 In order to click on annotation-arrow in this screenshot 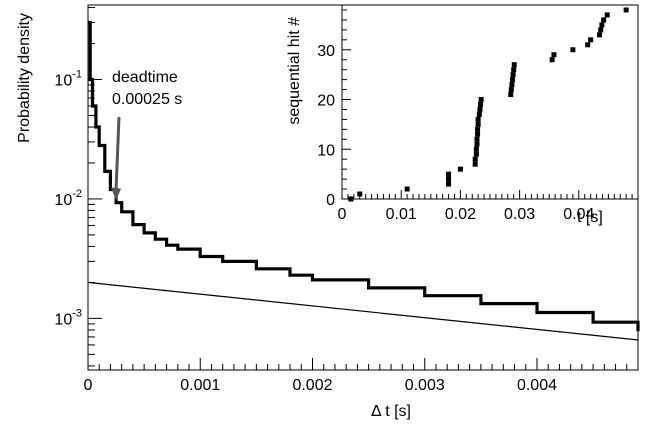, I will do `click(117, 153)`.